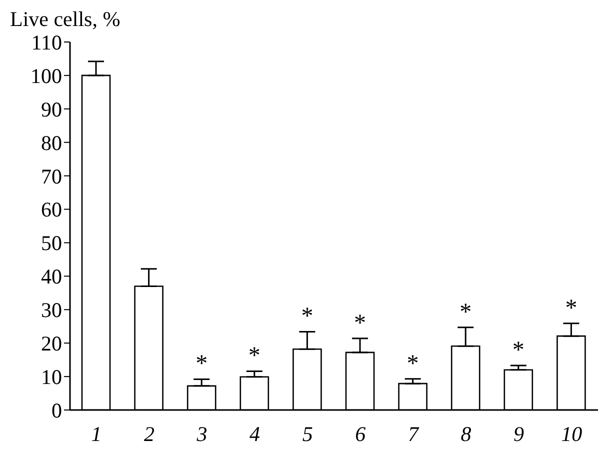 The image size is (614, 463). What do you see at coordinates (360, 434) in the screenshot?
I see `x-tick-label: 6` at bounding box center [360, 434].